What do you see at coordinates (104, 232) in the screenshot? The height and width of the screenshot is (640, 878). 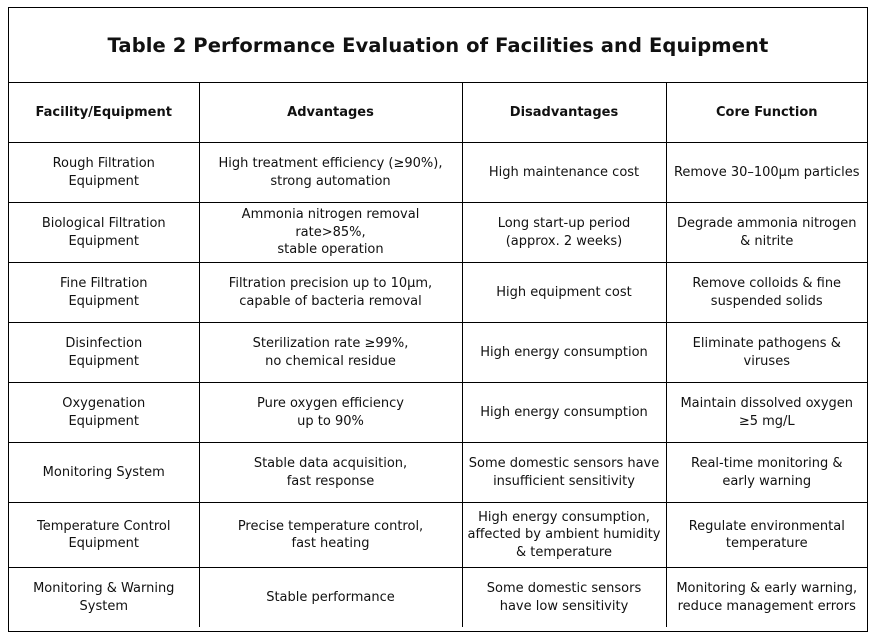 I see `cell-facility: Biological Filtration Equipment` at bounding box center [104, 232].